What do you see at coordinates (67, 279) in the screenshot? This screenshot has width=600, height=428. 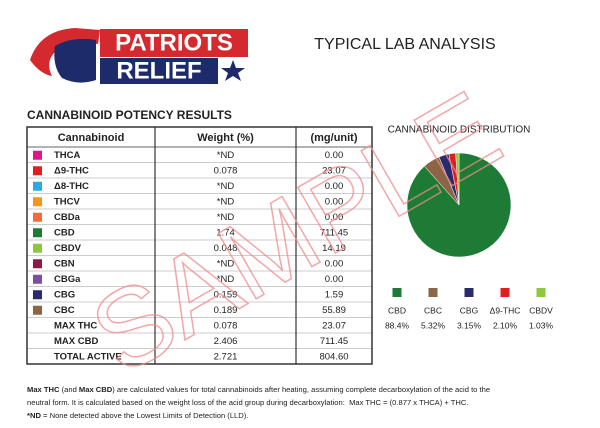 I see `row-name: CBGa` at bounding box center [67, 279].